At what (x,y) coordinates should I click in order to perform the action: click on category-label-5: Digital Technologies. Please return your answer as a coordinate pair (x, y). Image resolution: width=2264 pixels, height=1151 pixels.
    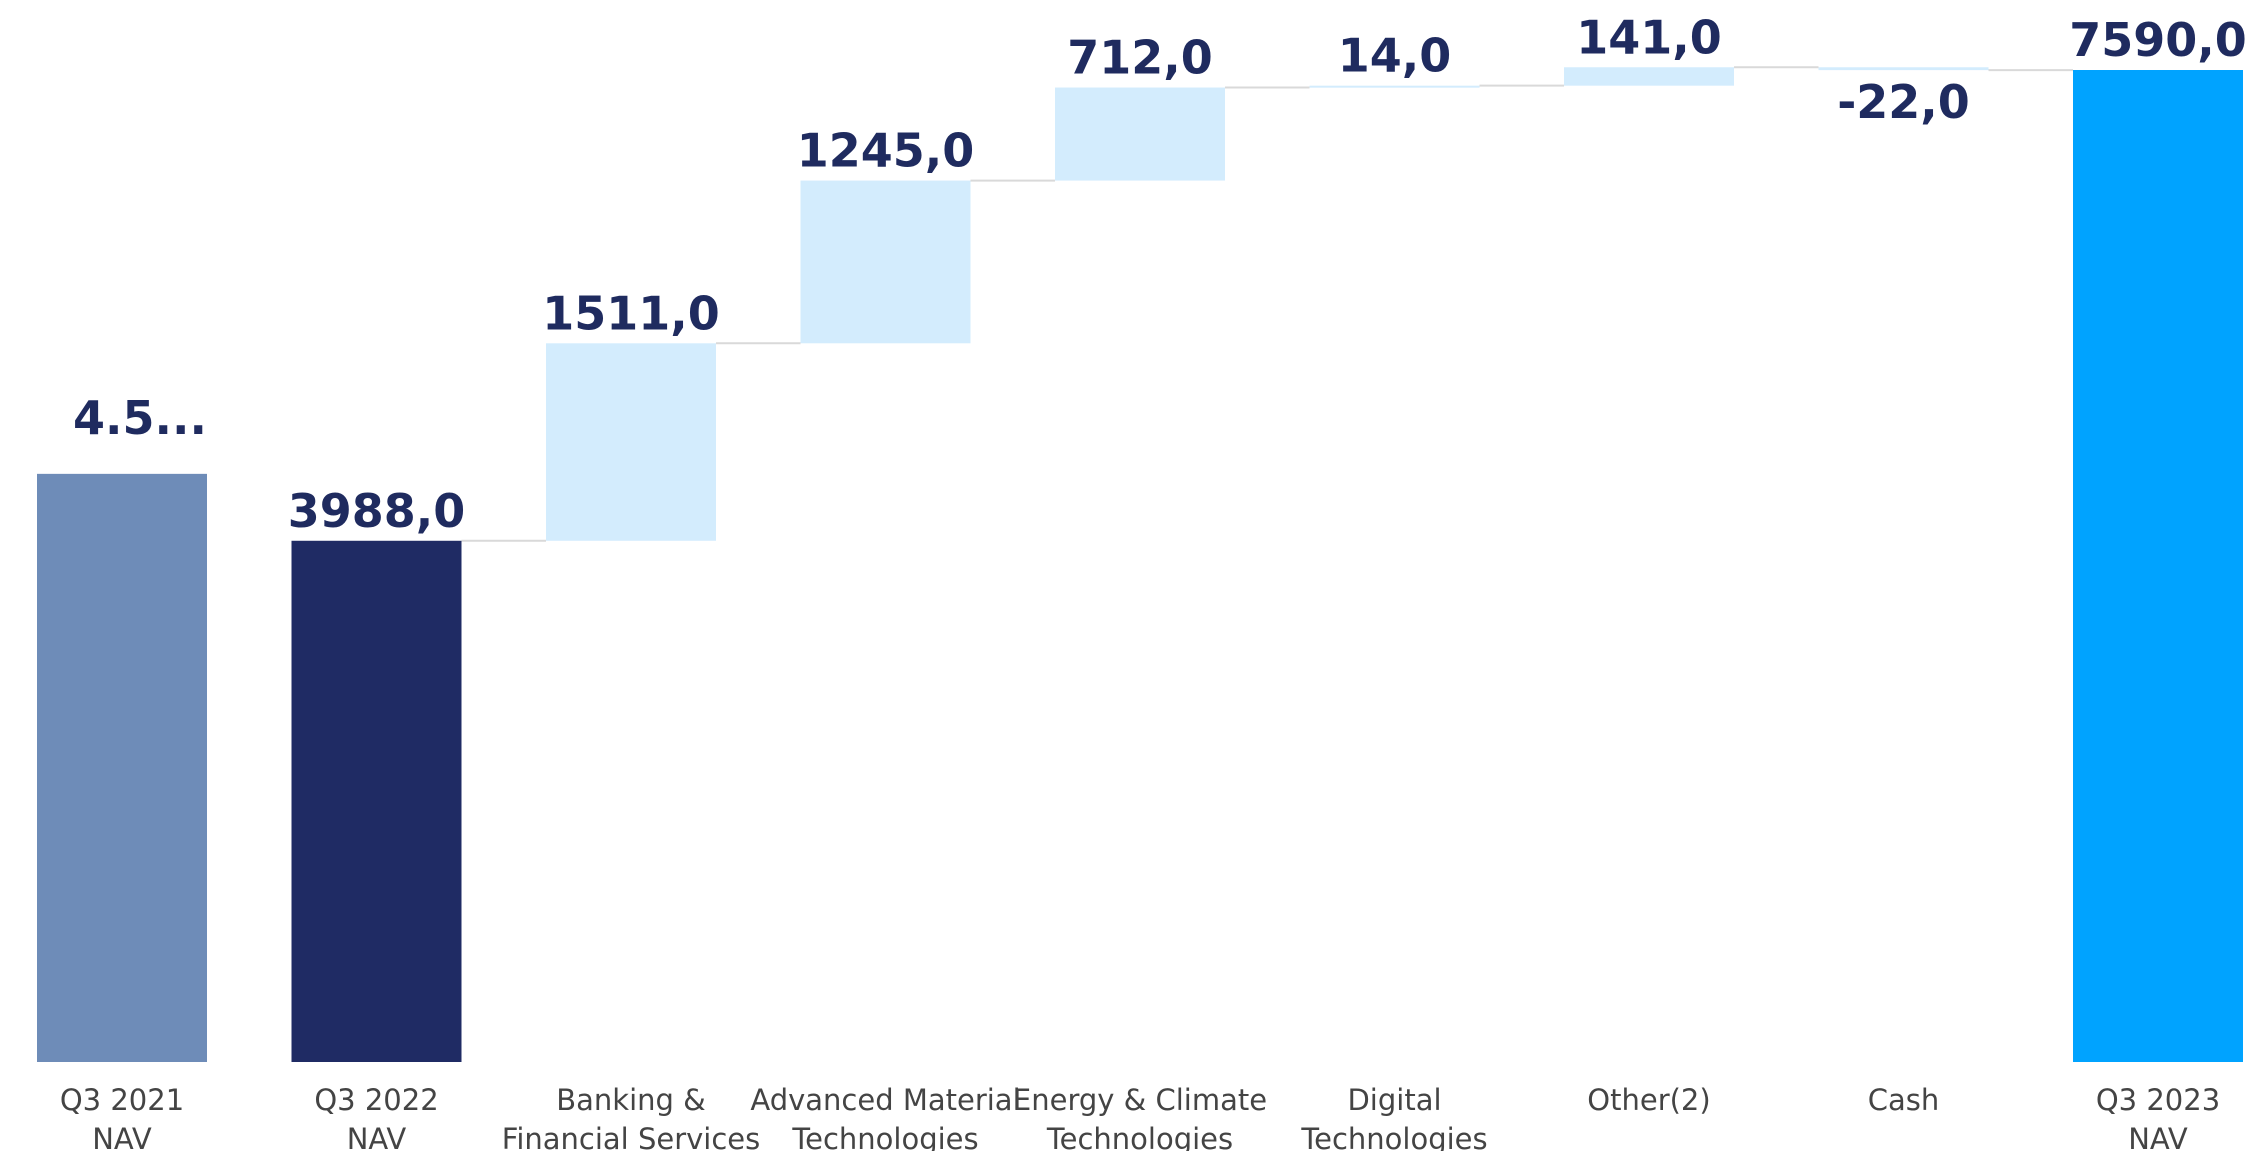
    Looking at the image, I should click on (1393, 1117).